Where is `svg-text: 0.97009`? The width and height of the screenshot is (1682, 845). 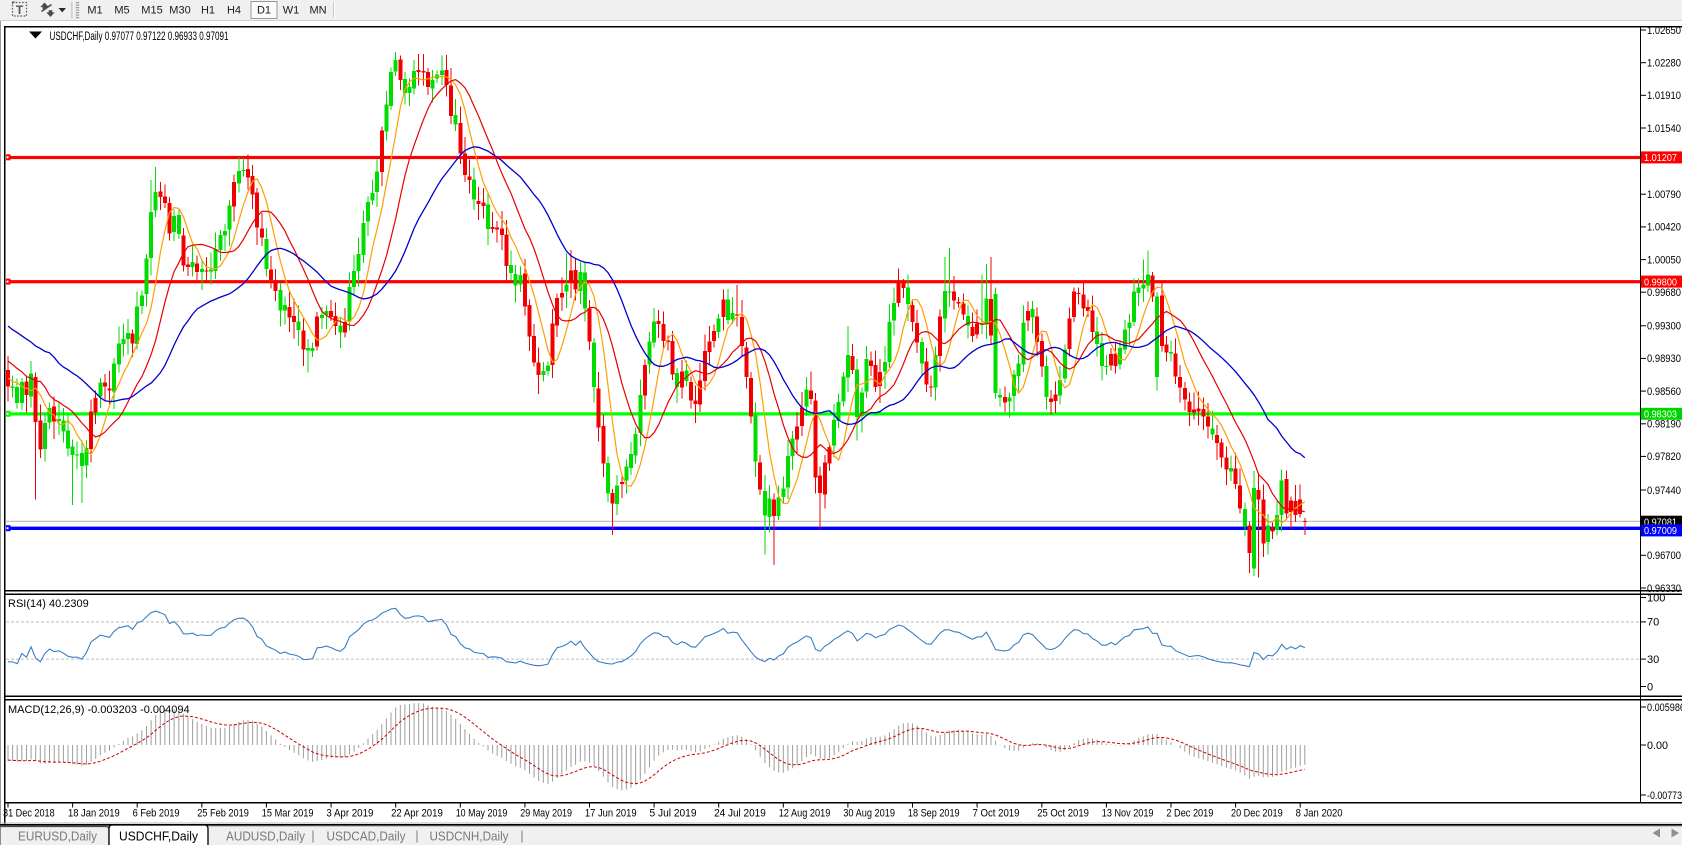
svg-text: 0.97009 is located at coordinates (1660, 531).